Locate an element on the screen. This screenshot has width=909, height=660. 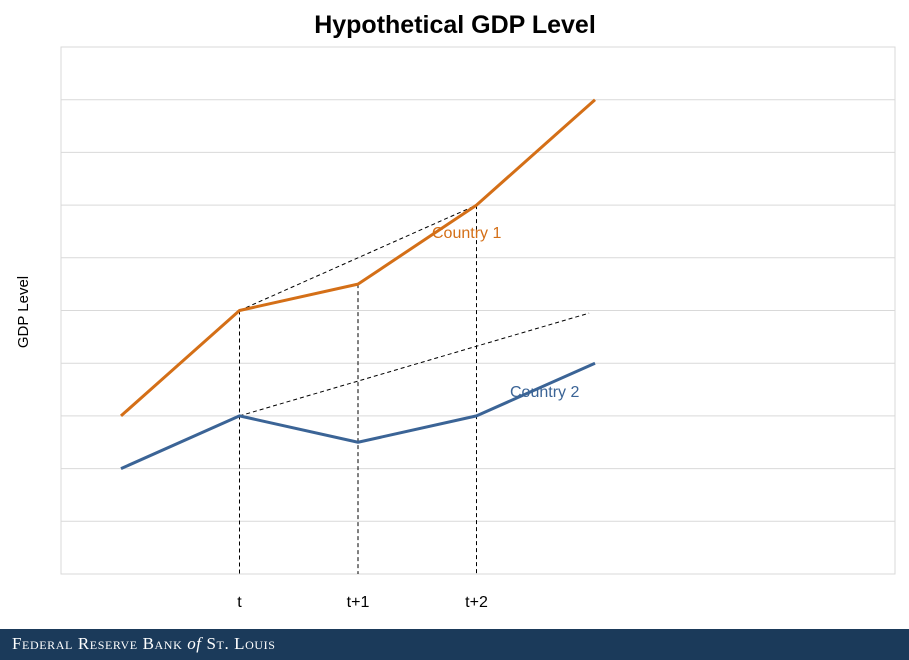
x-tick-labels: t t+1 t+2 is located at coordinates (362, 602).